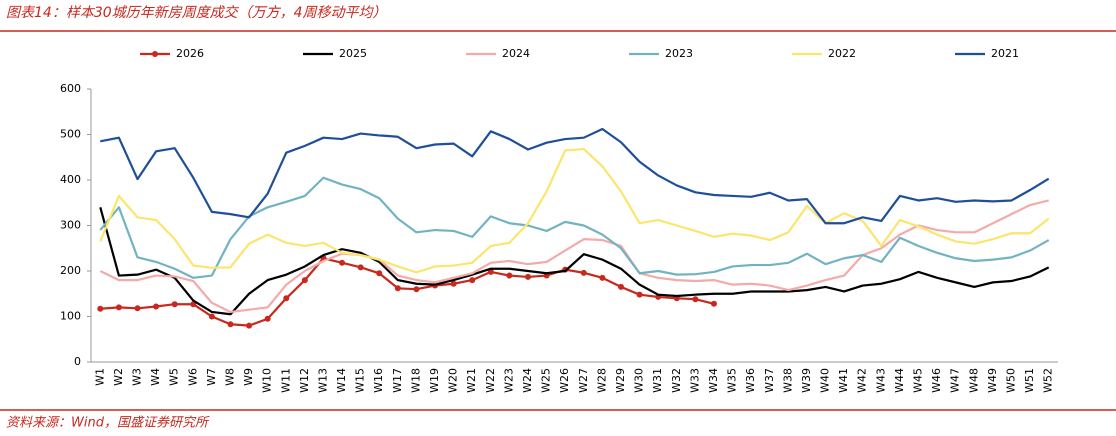 This screenshot has height=436, width=1116. I want to click on legend-label: 2021, so click(1005, 53).